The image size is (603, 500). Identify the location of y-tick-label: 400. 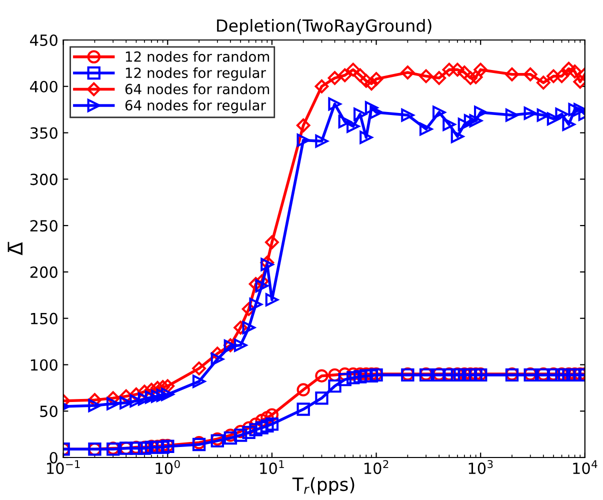
(44, 86).